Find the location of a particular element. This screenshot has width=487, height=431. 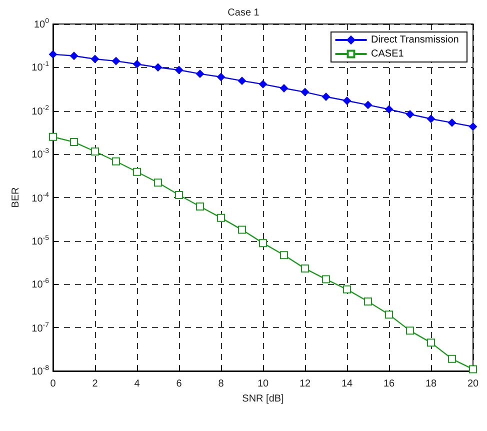

x-tick-label: 12 is located at coordinates (305, 384).